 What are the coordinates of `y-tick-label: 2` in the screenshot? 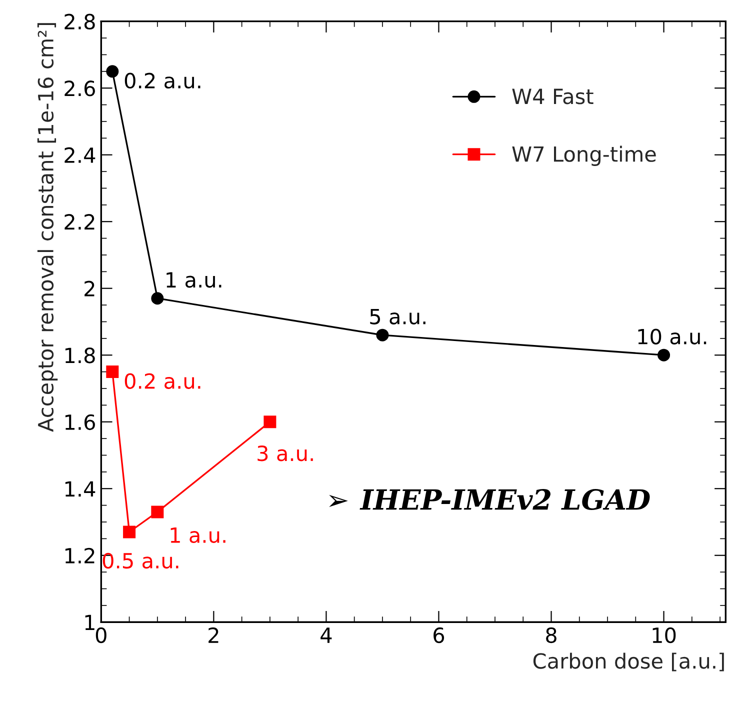 It's located at (89, 288).